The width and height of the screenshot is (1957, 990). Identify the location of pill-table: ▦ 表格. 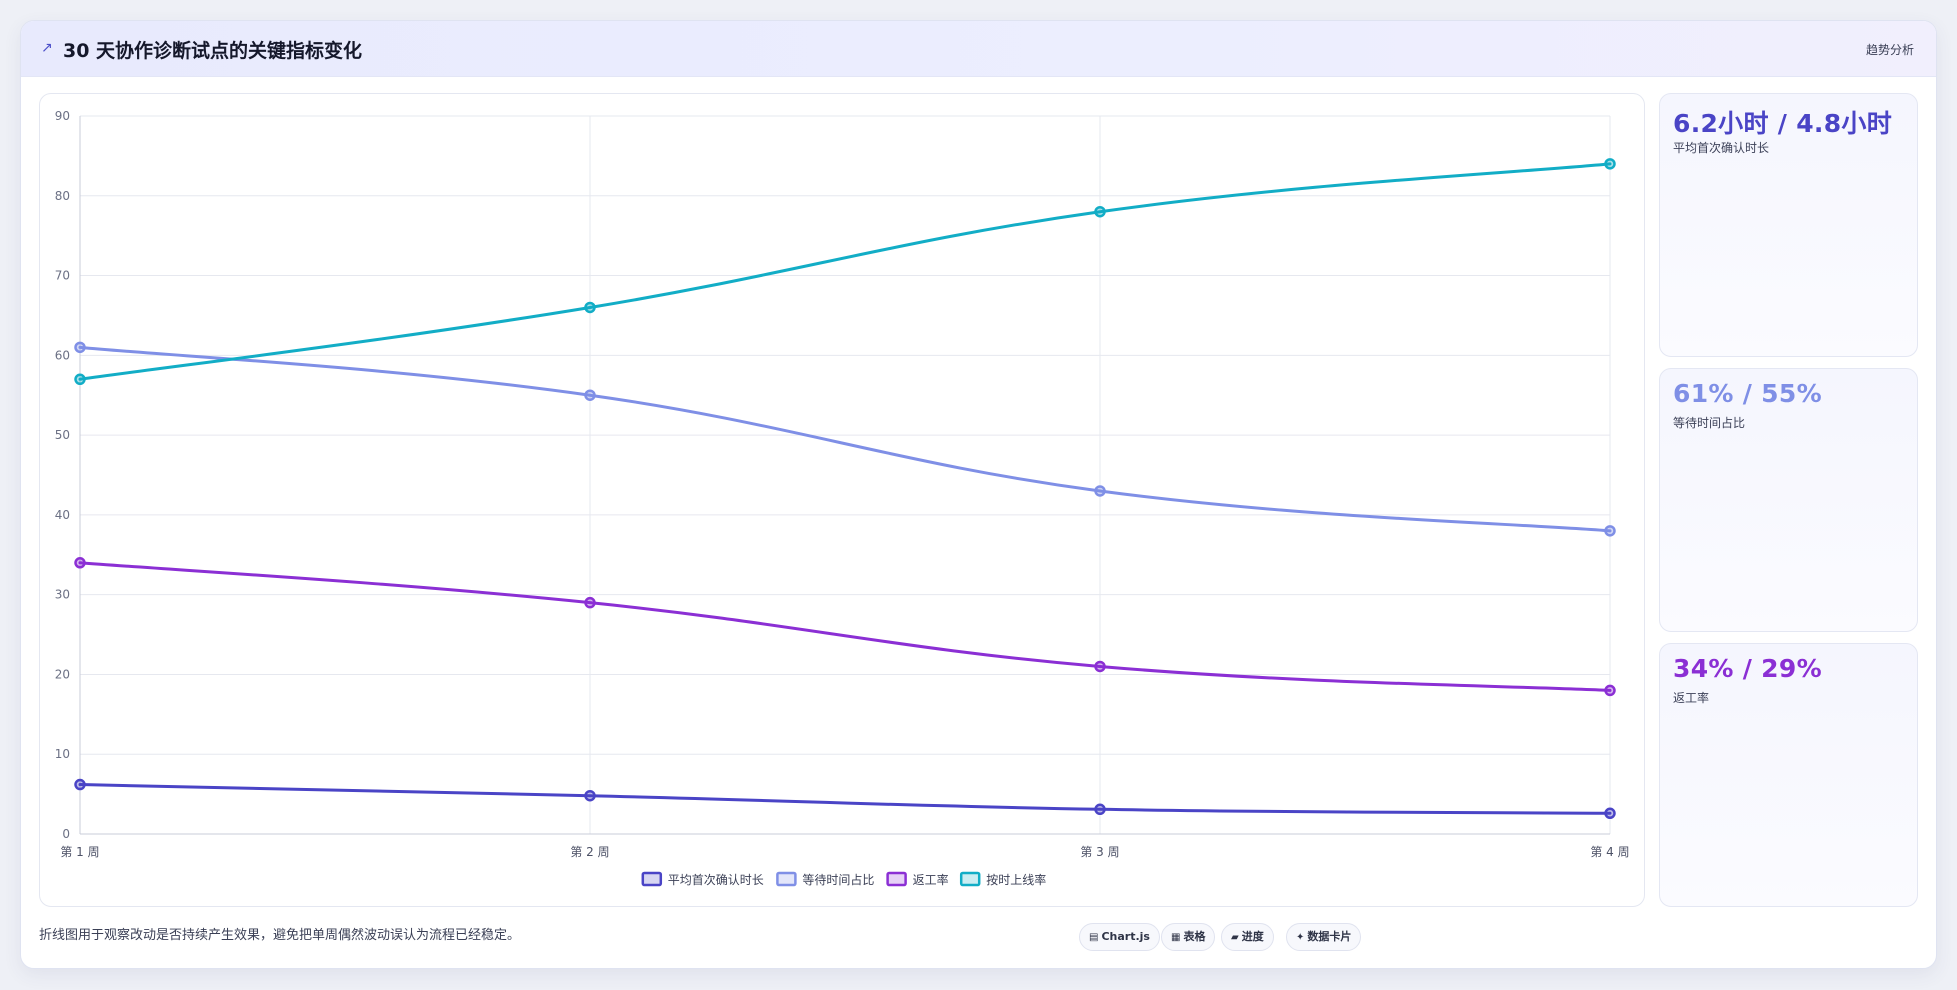
(1188, 937).